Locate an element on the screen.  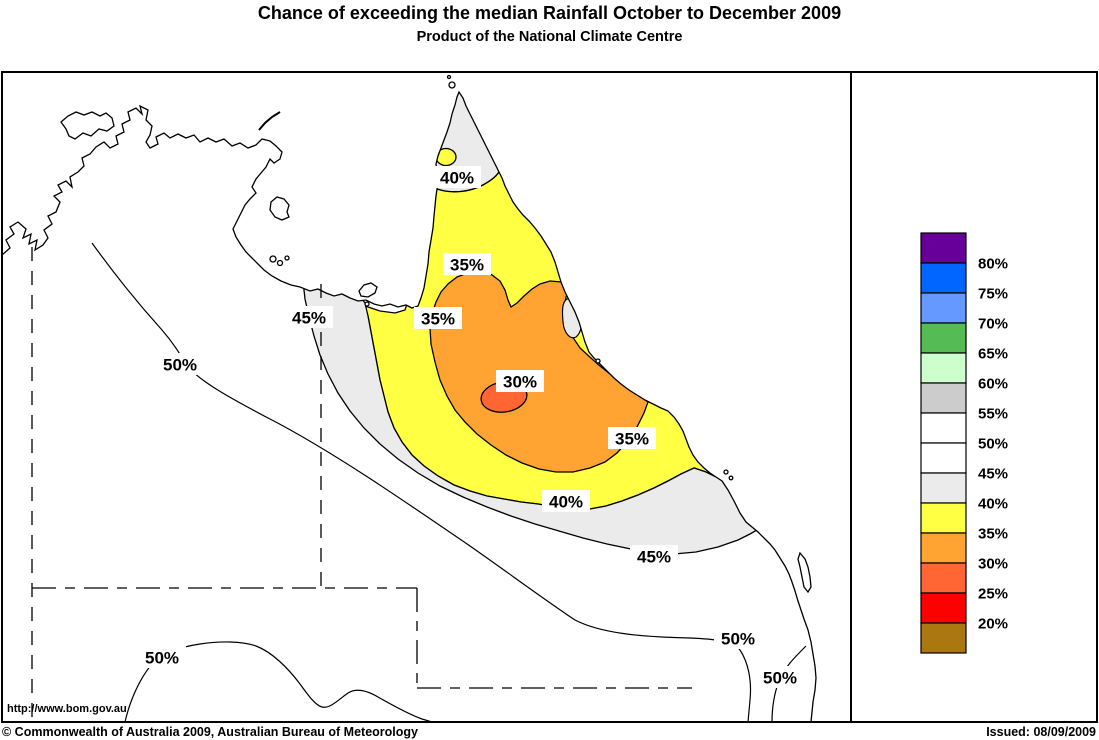
fraser-island is located at coordinates (804, 572).